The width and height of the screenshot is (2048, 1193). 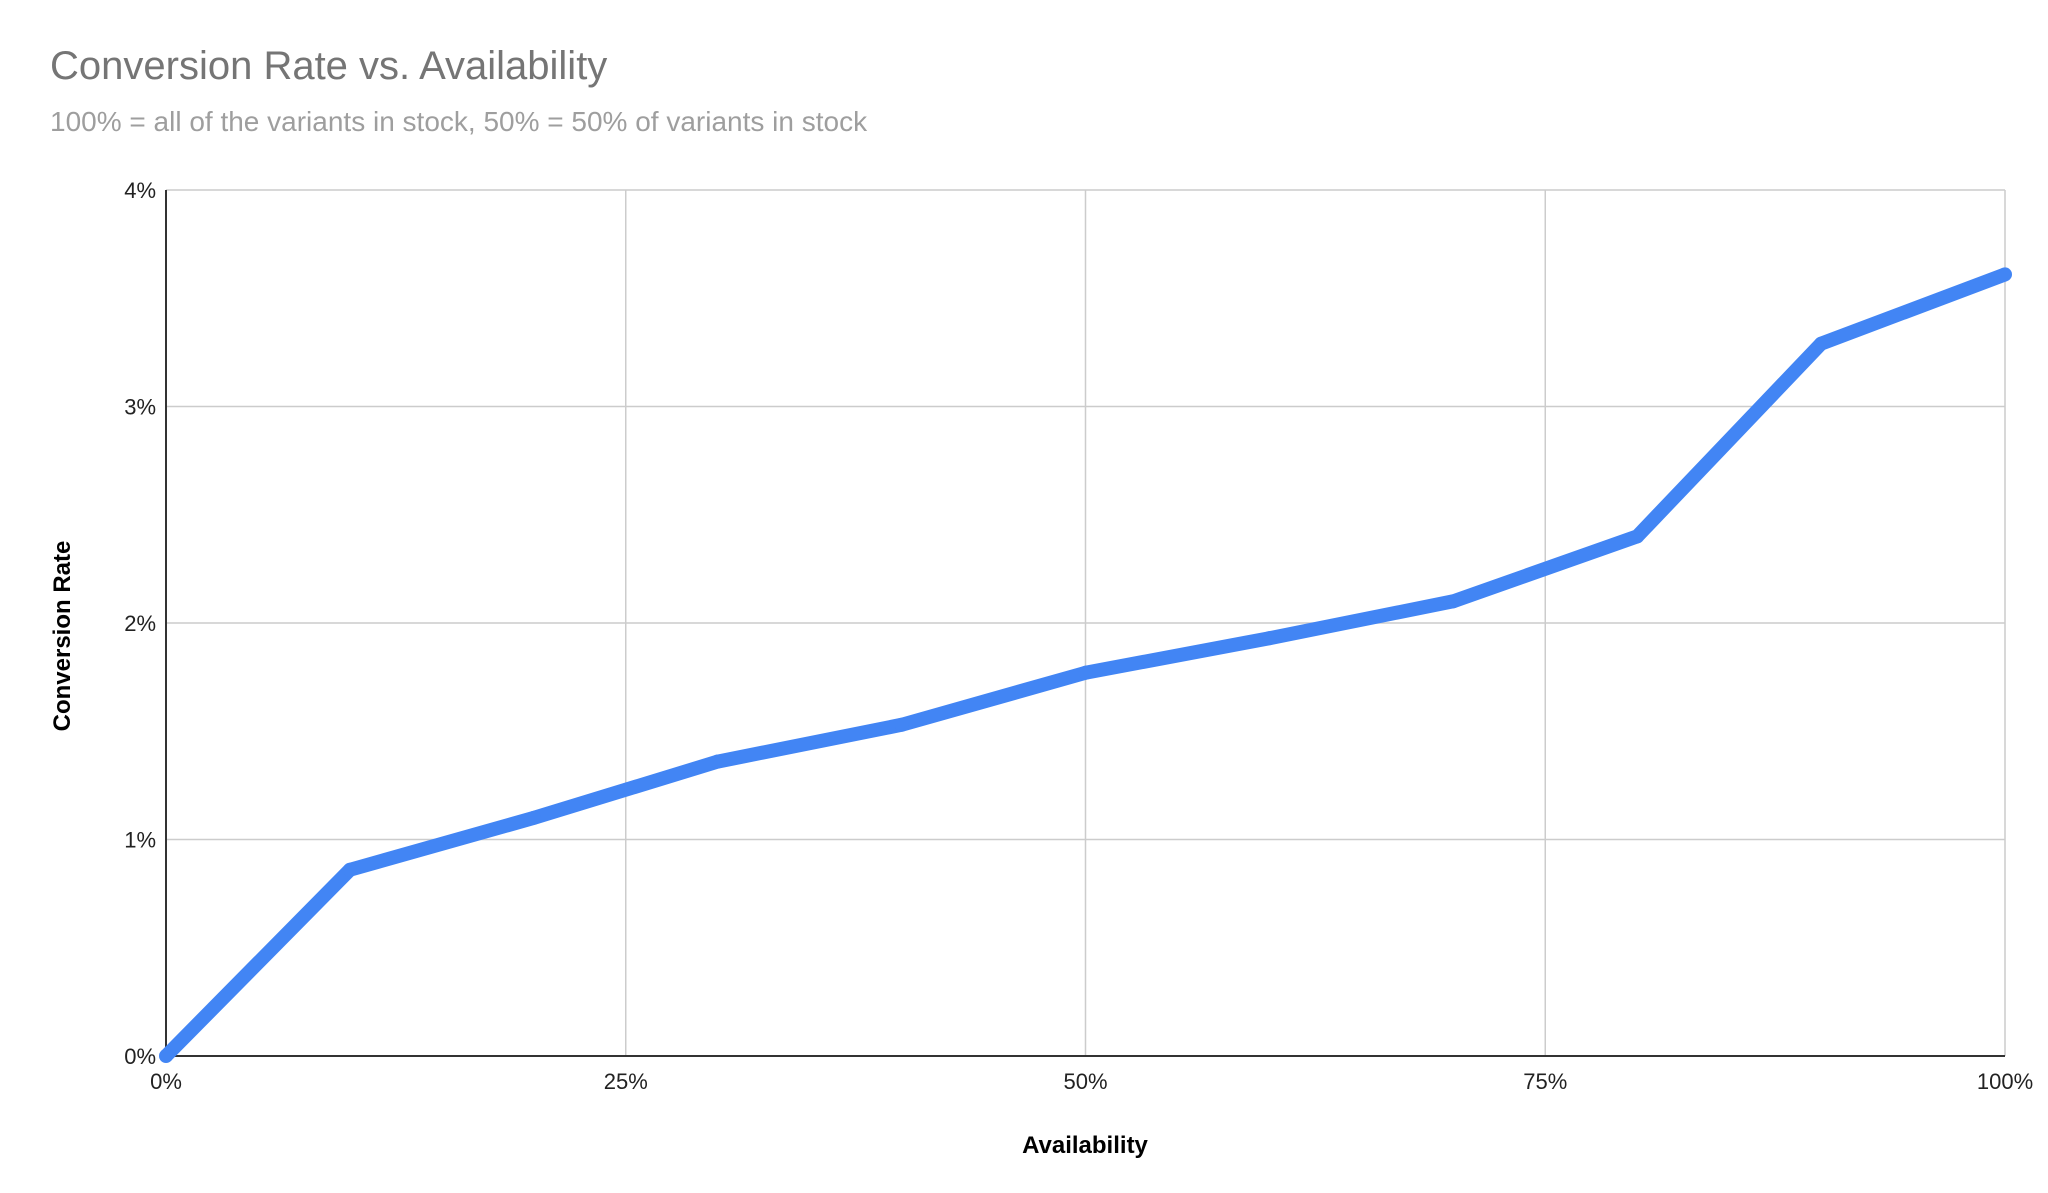 What do you see at coordinates (140, 623) in the screenshot?
I see `y-tick-label: 2%` at bounding box center [140, 623].